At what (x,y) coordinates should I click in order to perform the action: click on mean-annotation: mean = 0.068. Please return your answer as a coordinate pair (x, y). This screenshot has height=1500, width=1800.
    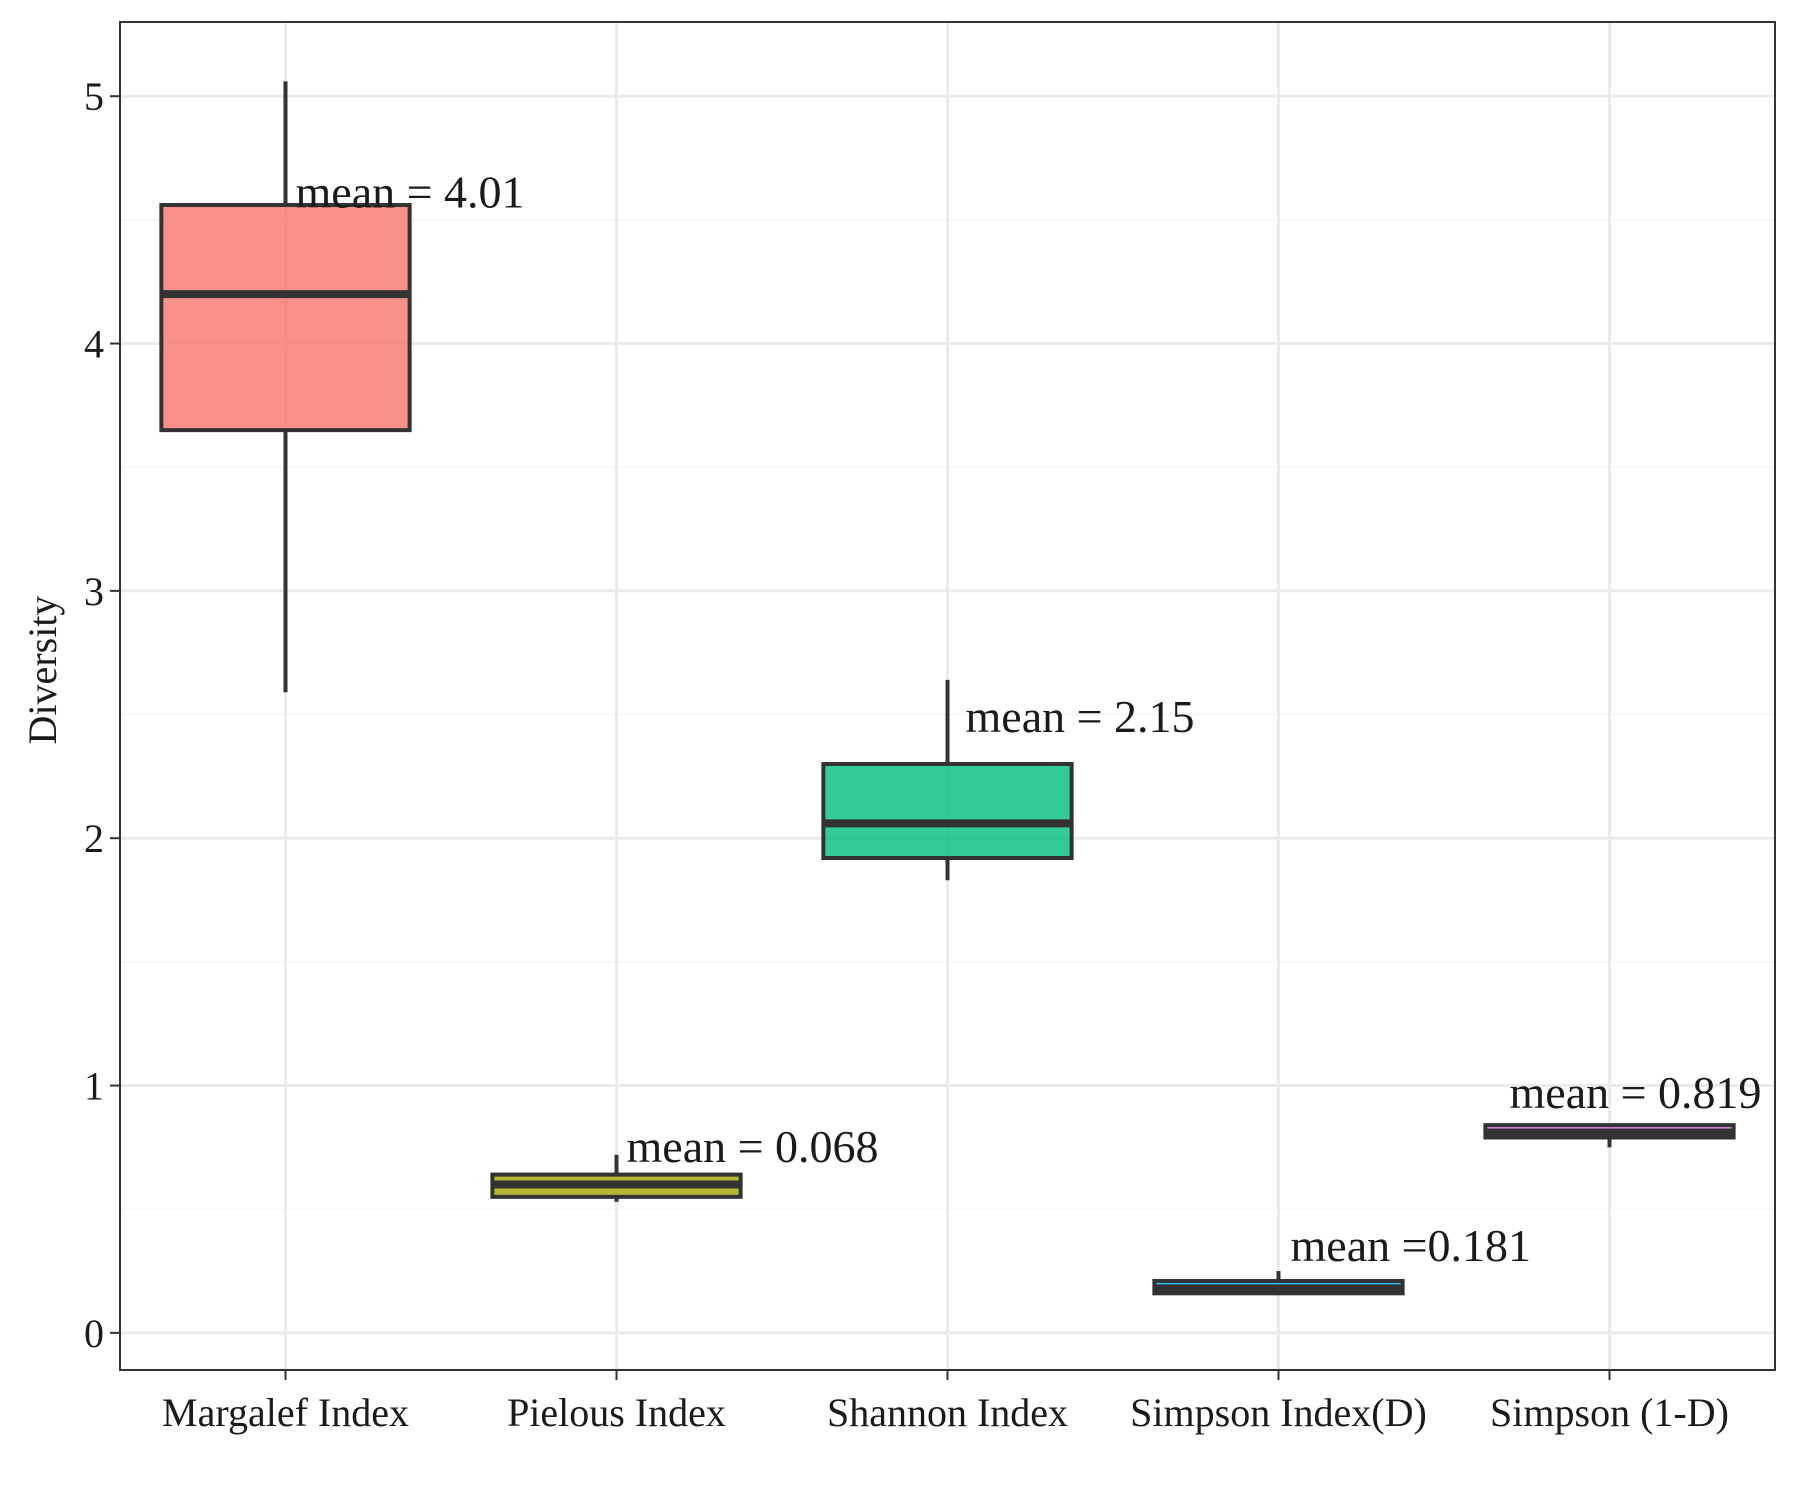
    Looking at the image, I should click on (753, 1146).